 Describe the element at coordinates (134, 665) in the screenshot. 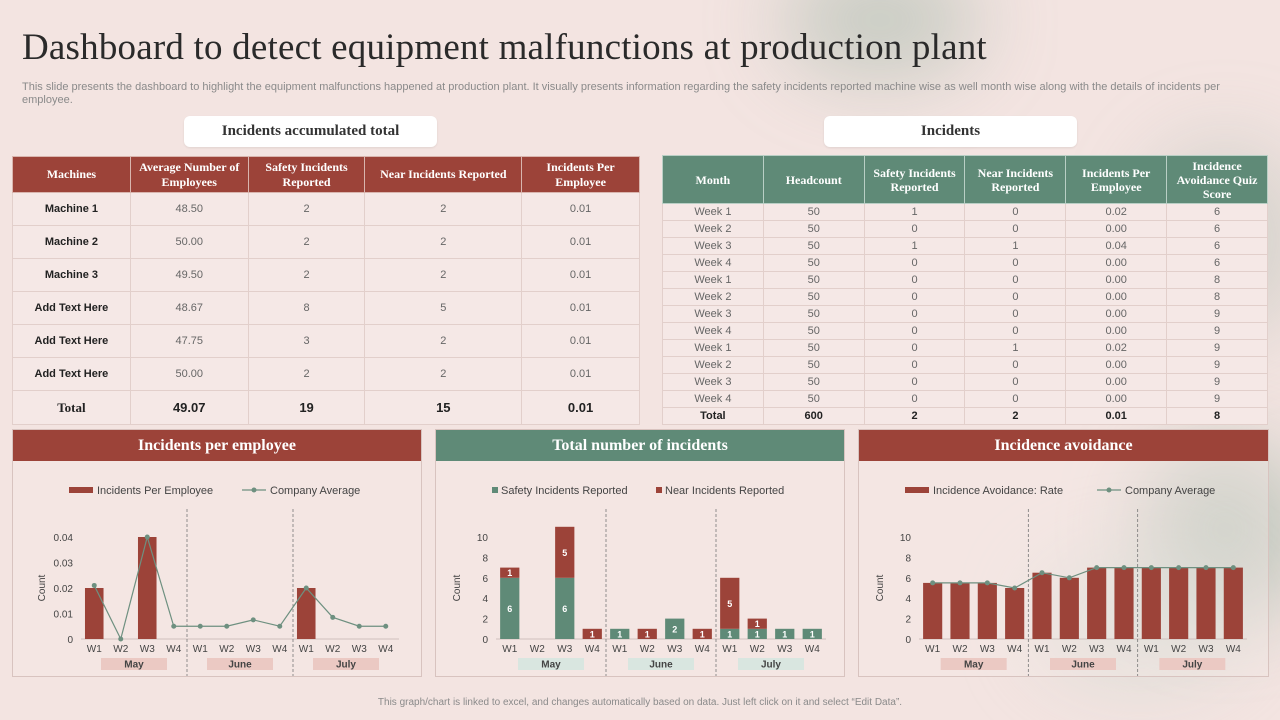

I see `month-label: May` at that location.